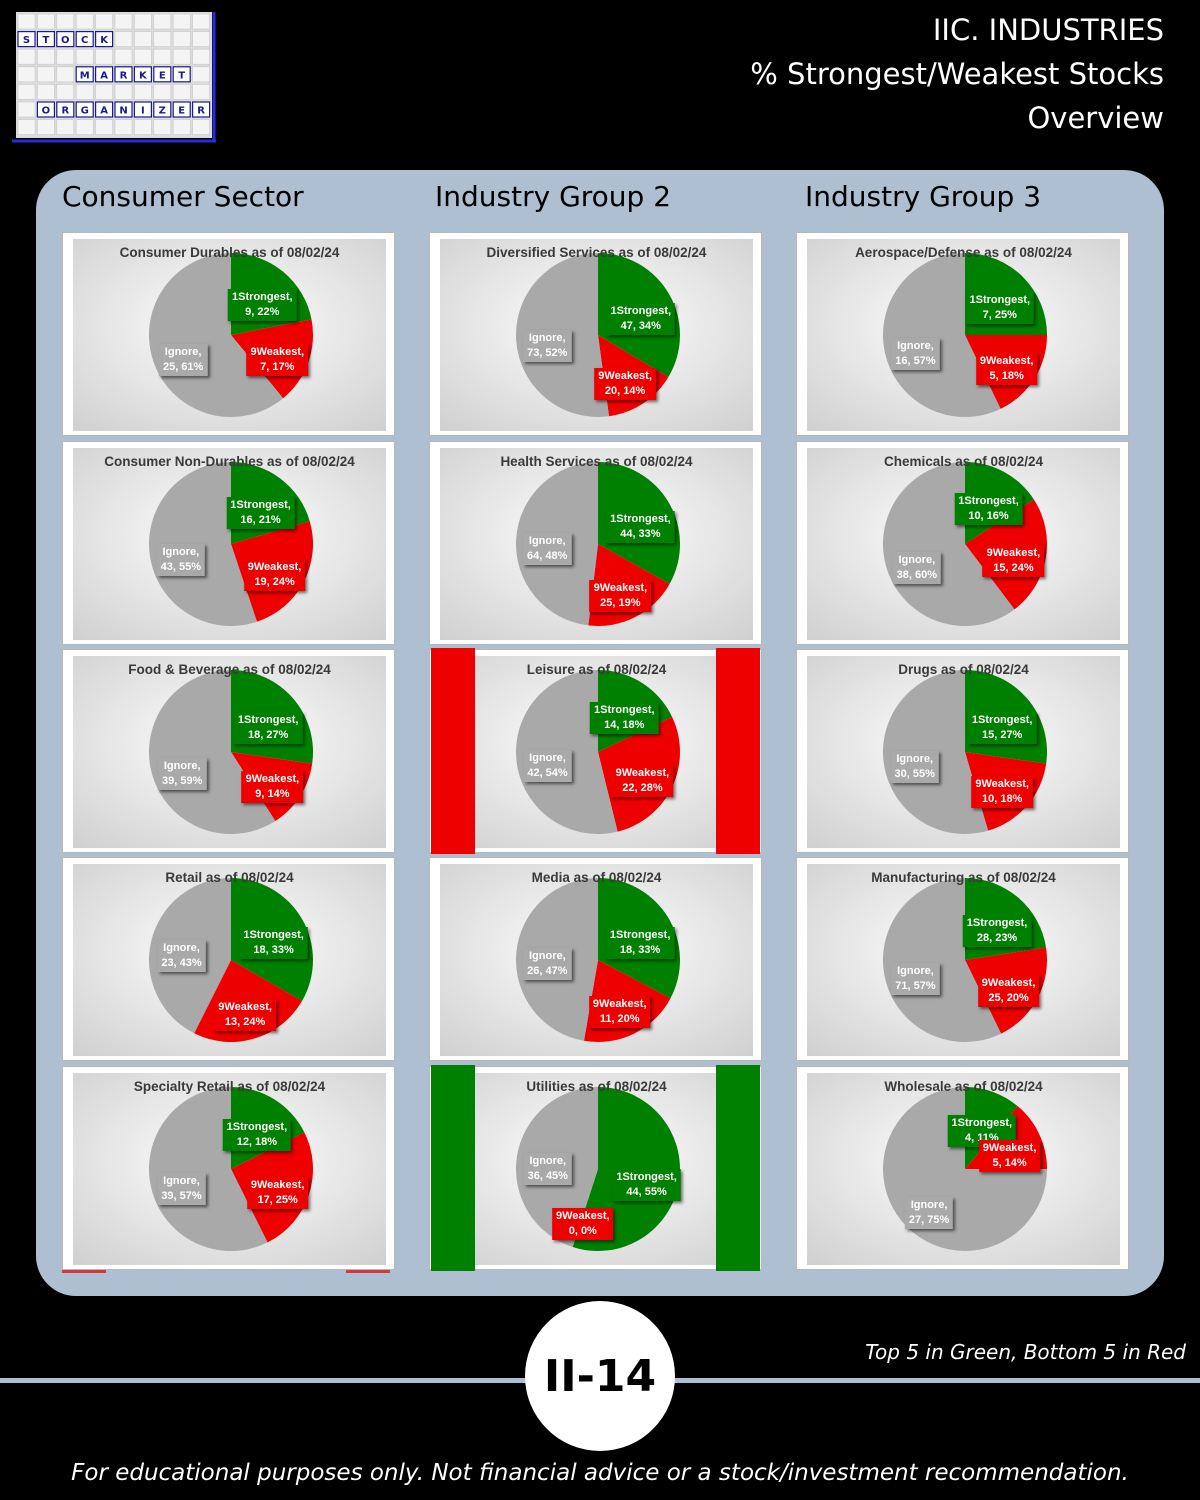 This screenshot has height=1500, width=1200. I want to click on consumer-durables-label-9weakest-name: 9Weakest,, so click(277, 351).